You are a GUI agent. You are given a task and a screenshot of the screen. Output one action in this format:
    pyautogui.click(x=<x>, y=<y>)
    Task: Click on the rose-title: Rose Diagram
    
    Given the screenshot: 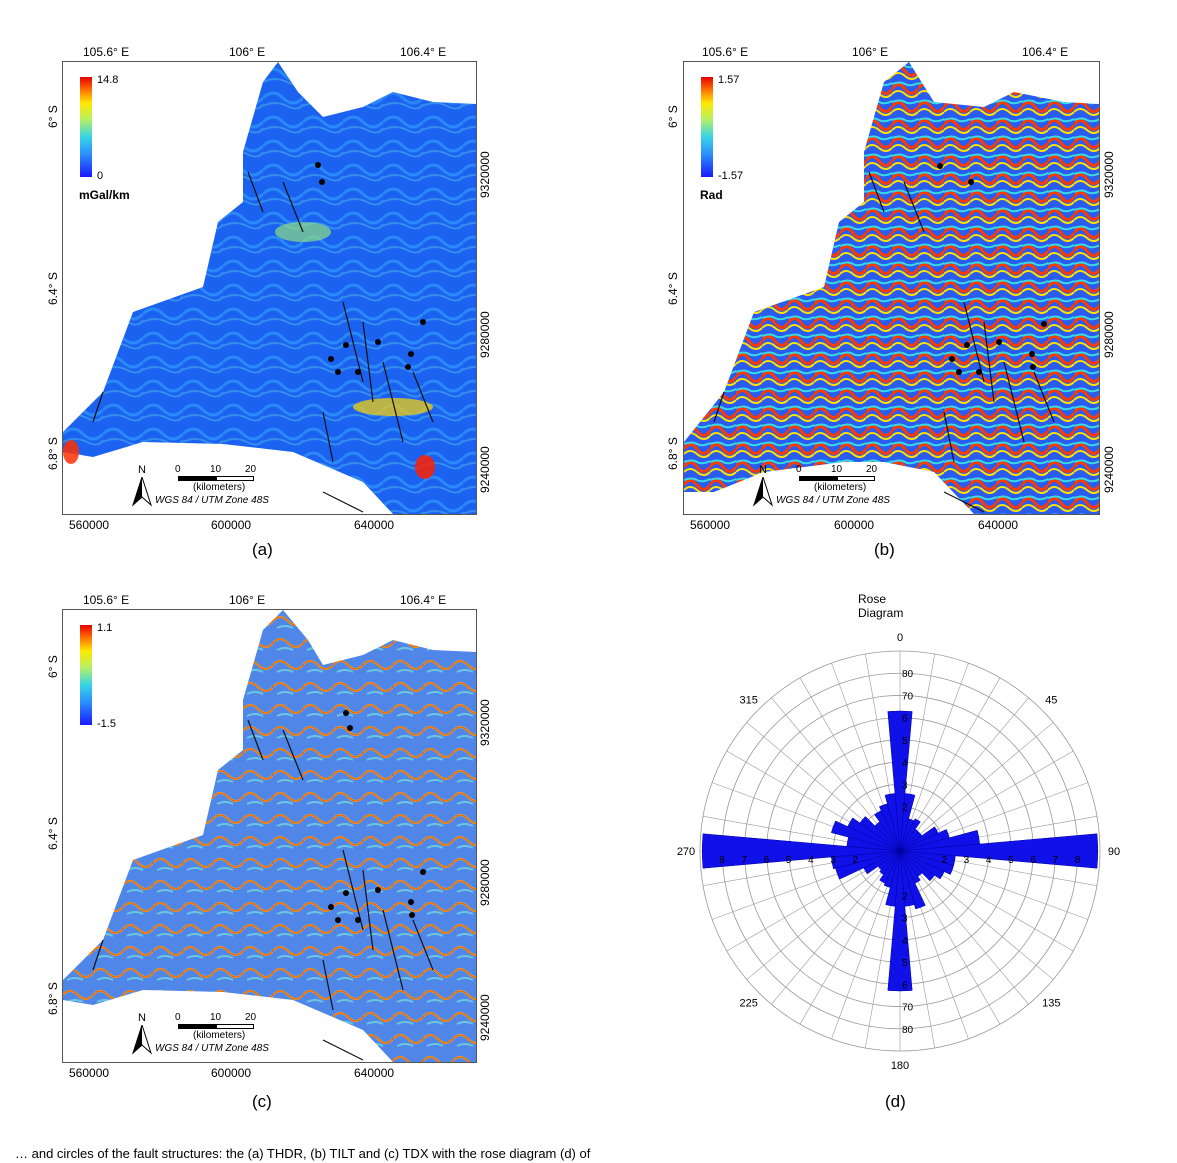 What is the action you would take?
    pyautogui.click(x=881, y=606)
    